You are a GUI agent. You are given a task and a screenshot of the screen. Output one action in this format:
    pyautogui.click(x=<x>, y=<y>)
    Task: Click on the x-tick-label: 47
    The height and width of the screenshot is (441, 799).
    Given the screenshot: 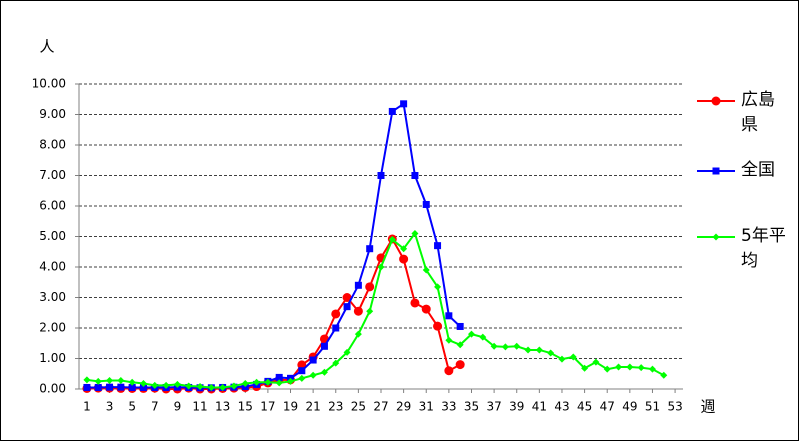 What is the action you would take?
    pyautogui.click(x=607, y=407)
    